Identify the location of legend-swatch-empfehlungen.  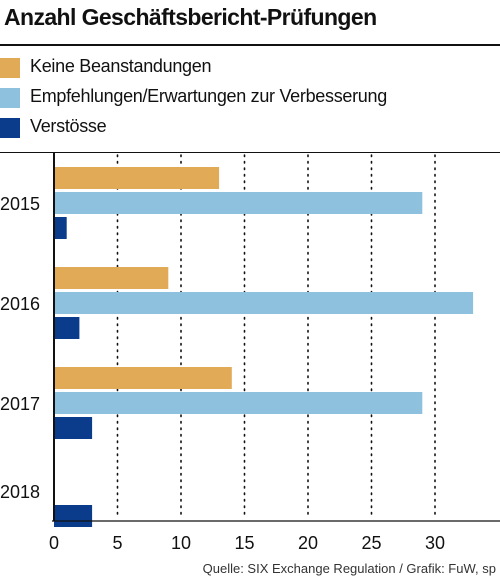
(10, 98).